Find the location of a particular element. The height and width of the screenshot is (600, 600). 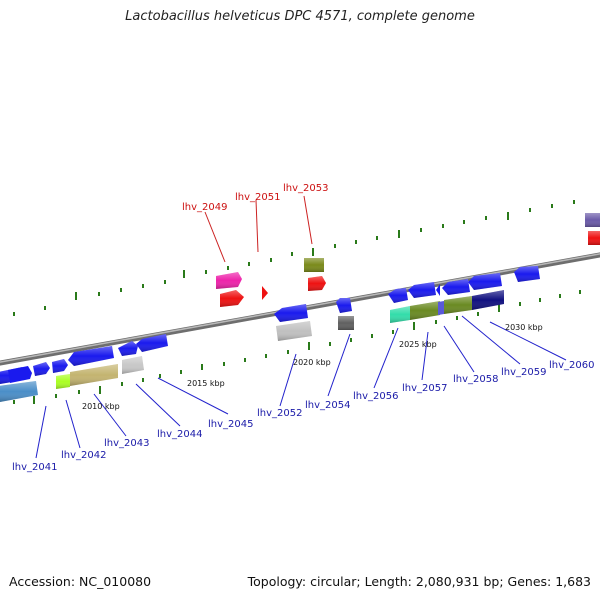

gene-label: lhv_2043 is located at coordinates (126, 443).